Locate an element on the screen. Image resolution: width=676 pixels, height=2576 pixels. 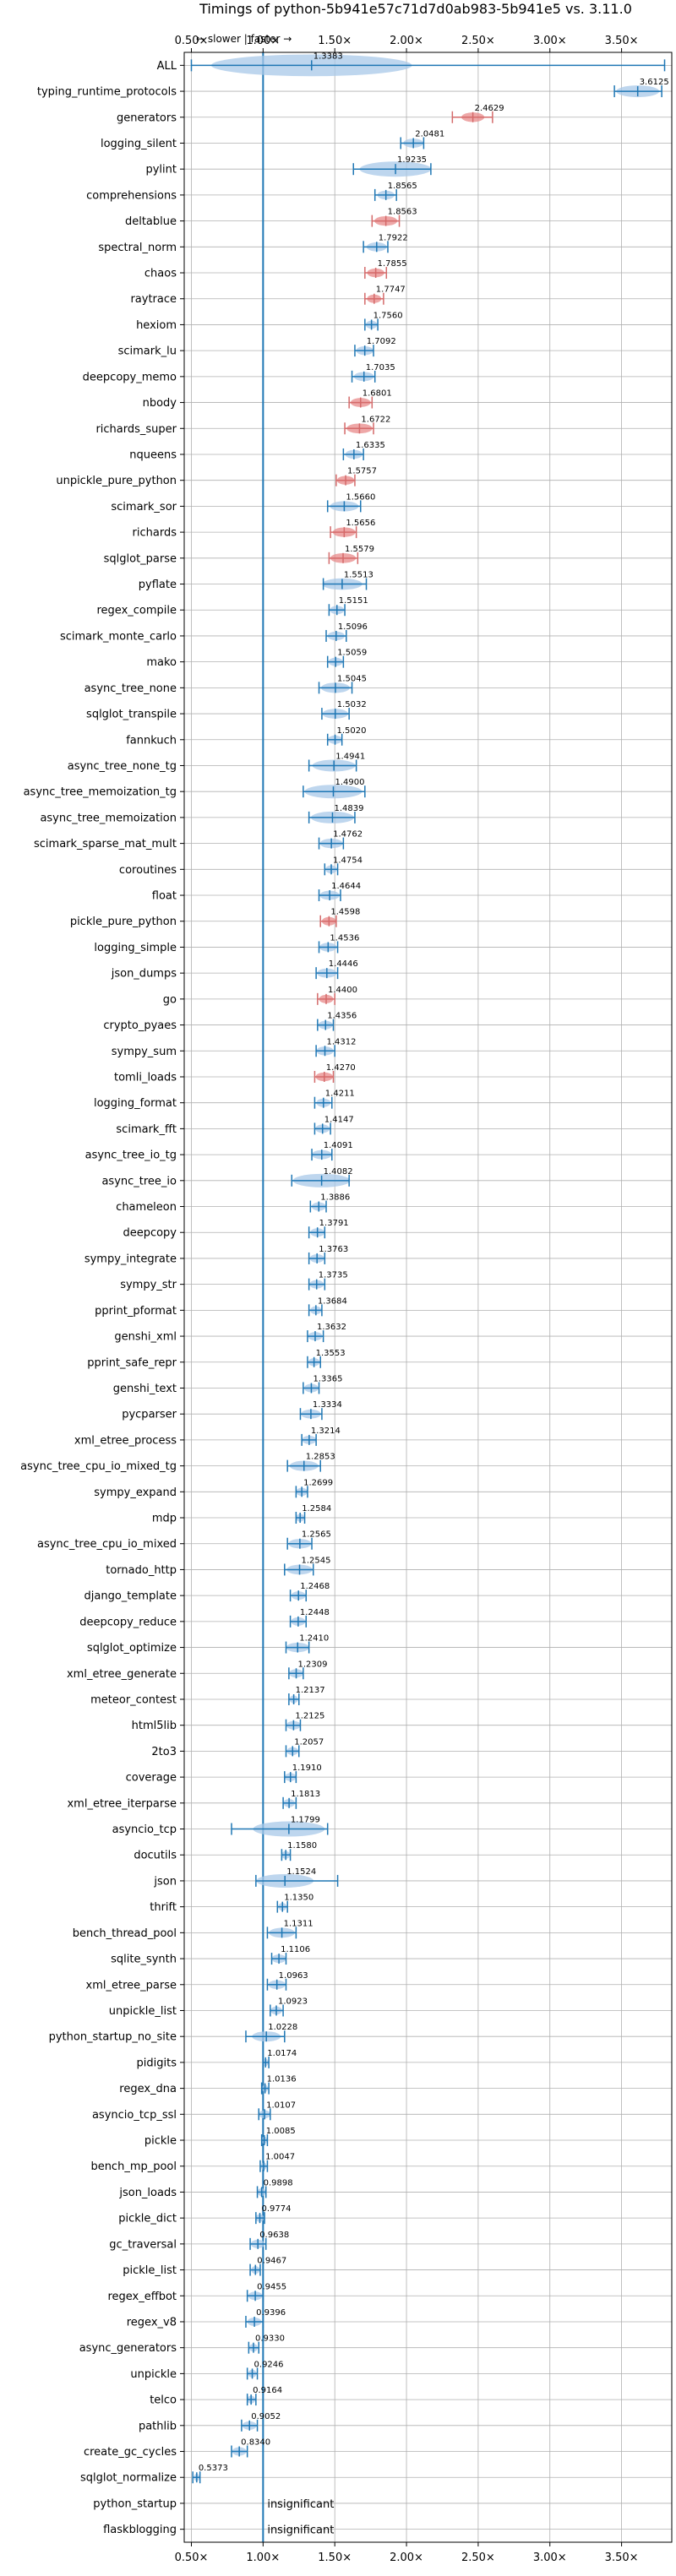
benchmark-label: xml_etree_generate is located at coordinates (122, 1674).